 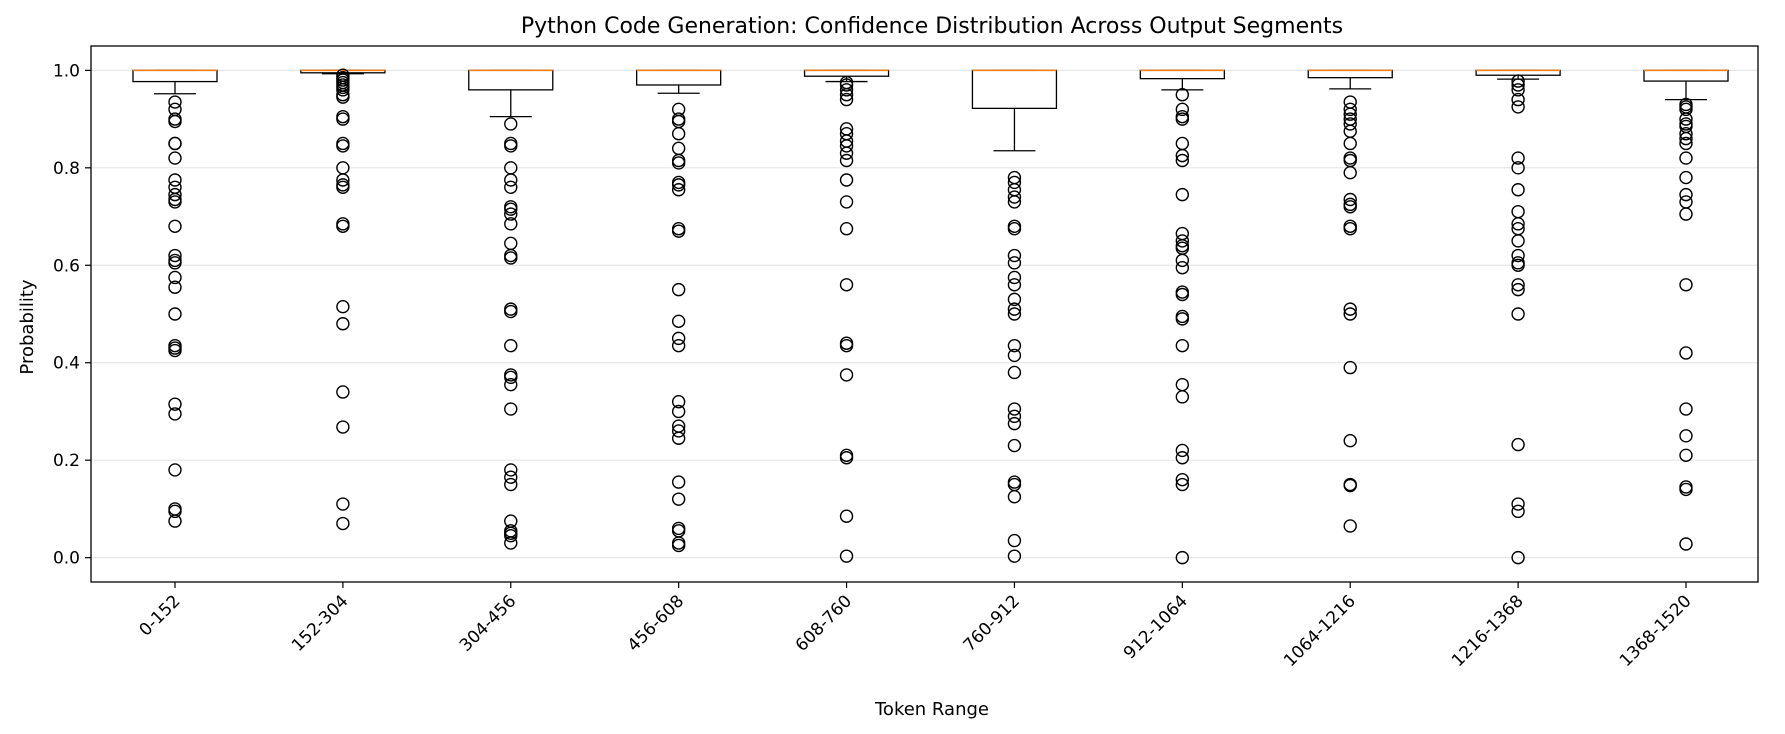 I want to click on y-tick-label: 0.8, so click(x=66, y=169).